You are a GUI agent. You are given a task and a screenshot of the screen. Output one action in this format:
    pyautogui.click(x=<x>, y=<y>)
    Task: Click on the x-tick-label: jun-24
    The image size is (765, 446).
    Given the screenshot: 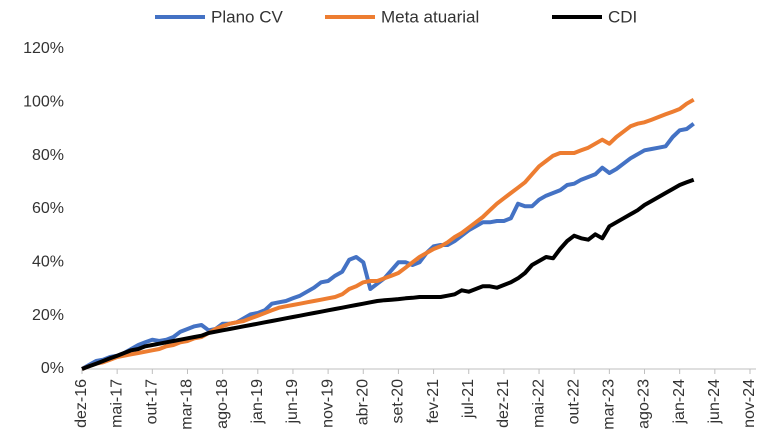 What is the action you would take?
    pyautogui.click(x=714, y=402)
    